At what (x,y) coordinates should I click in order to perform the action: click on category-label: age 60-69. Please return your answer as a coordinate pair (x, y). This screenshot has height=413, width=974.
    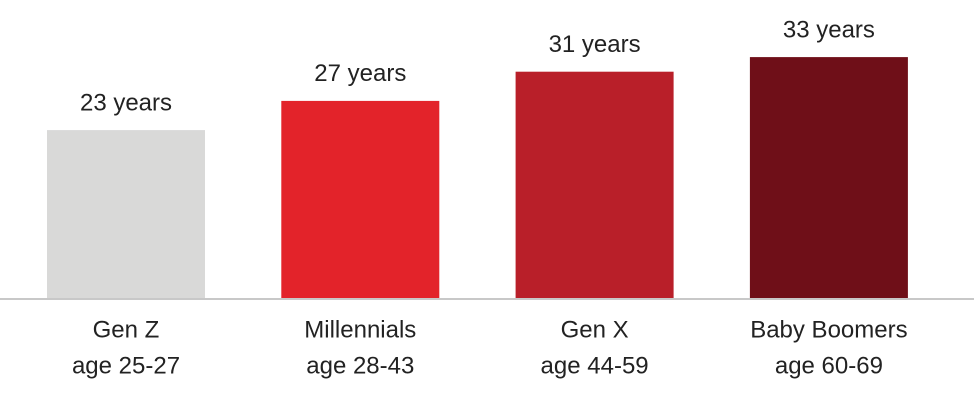
    Looking at the image, I should click on (829, 365).